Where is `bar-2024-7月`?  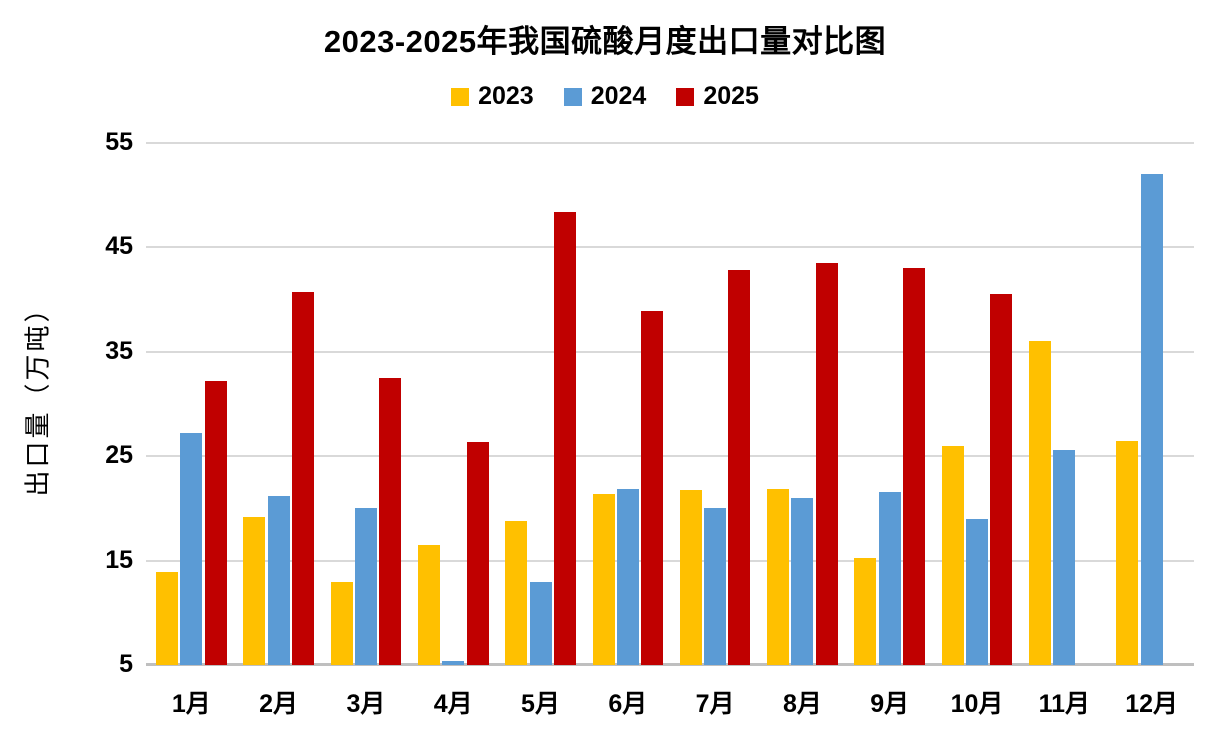 bar-2024-7月 is located at coordinates (715, 586).